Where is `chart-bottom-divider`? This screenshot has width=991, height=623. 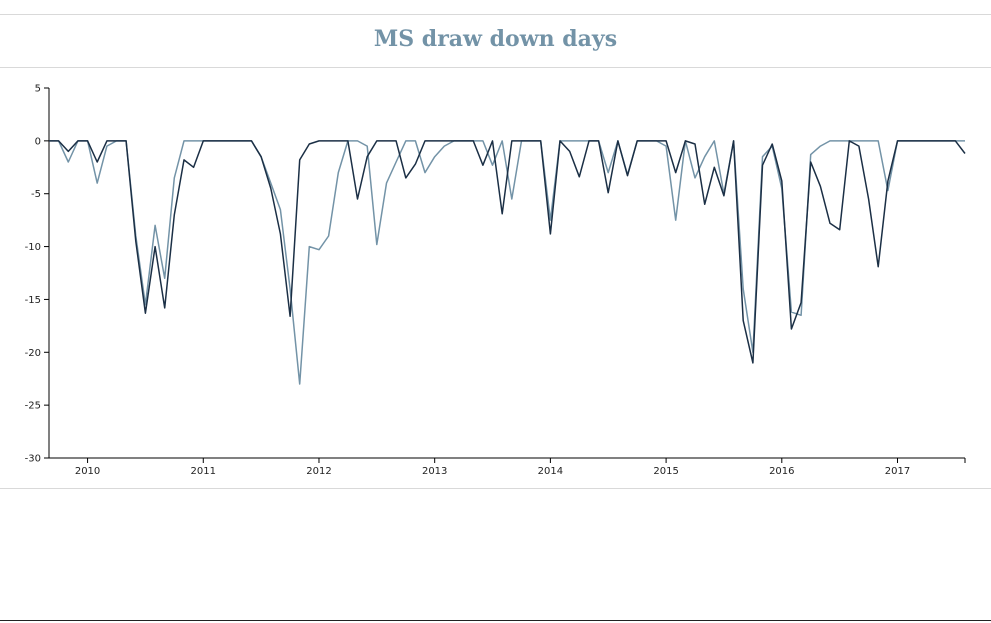 chart-bottom-divider is located at coordinates (495, 488).